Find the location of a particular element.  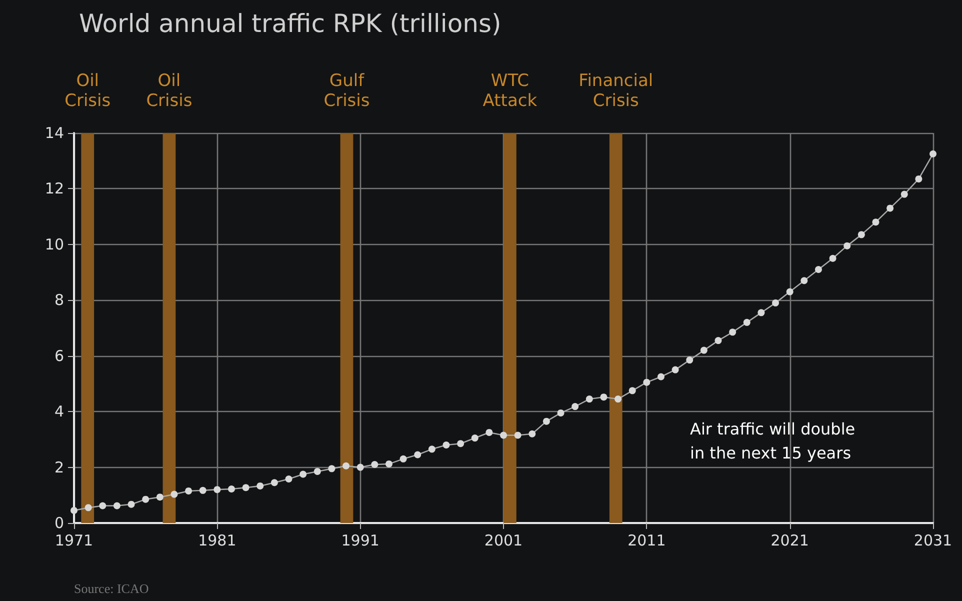

x-tick-label: 1971 is located at coordinates (74, 541).